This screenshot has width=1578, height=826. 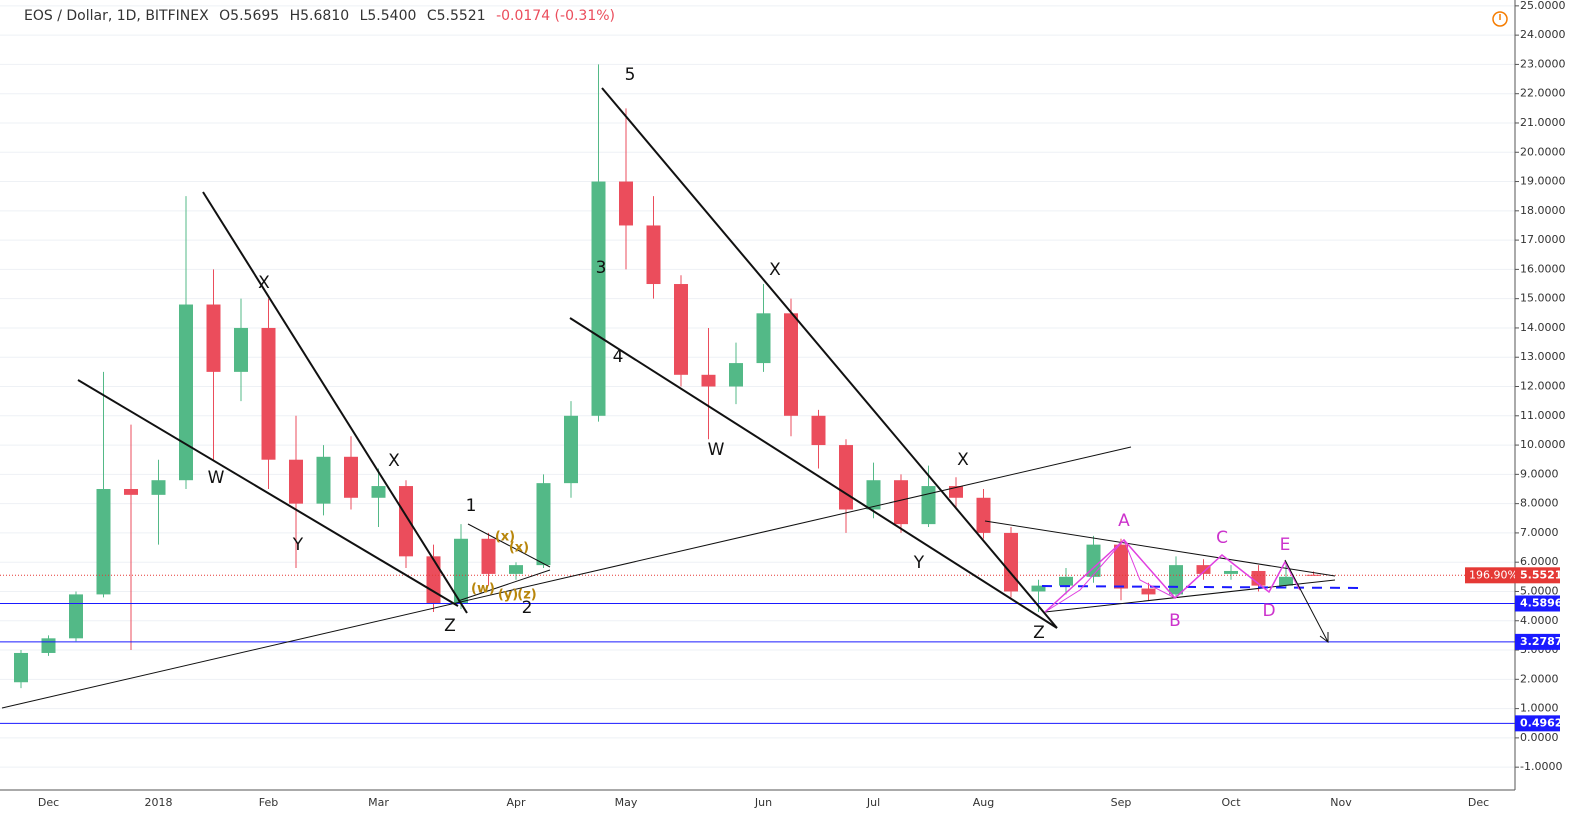 I want to click on y-tick-label: 4.0000, so click(x=1539, y=620).